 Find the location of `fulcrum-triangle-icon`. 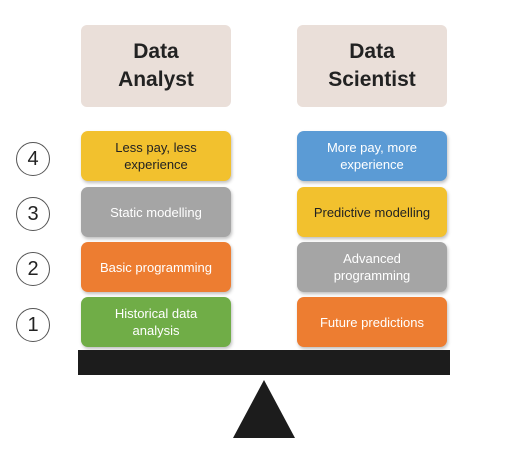

fulcrum-triangle-icon is located at coordinates (264, 409).